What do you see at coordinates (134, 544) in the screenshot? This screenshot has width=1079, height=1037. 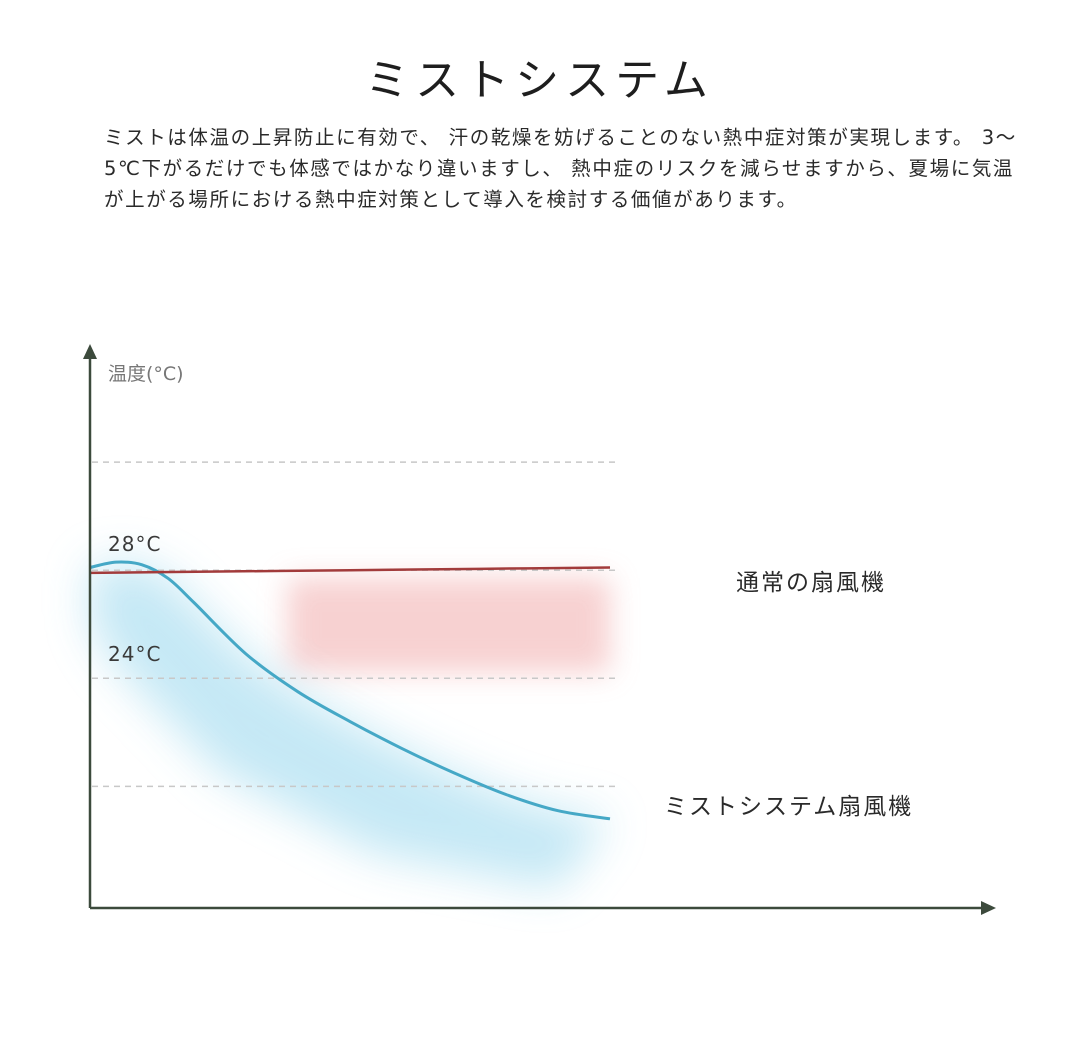 I see `y-tick-label-28: 28°C` at bounding box center [134, 544].